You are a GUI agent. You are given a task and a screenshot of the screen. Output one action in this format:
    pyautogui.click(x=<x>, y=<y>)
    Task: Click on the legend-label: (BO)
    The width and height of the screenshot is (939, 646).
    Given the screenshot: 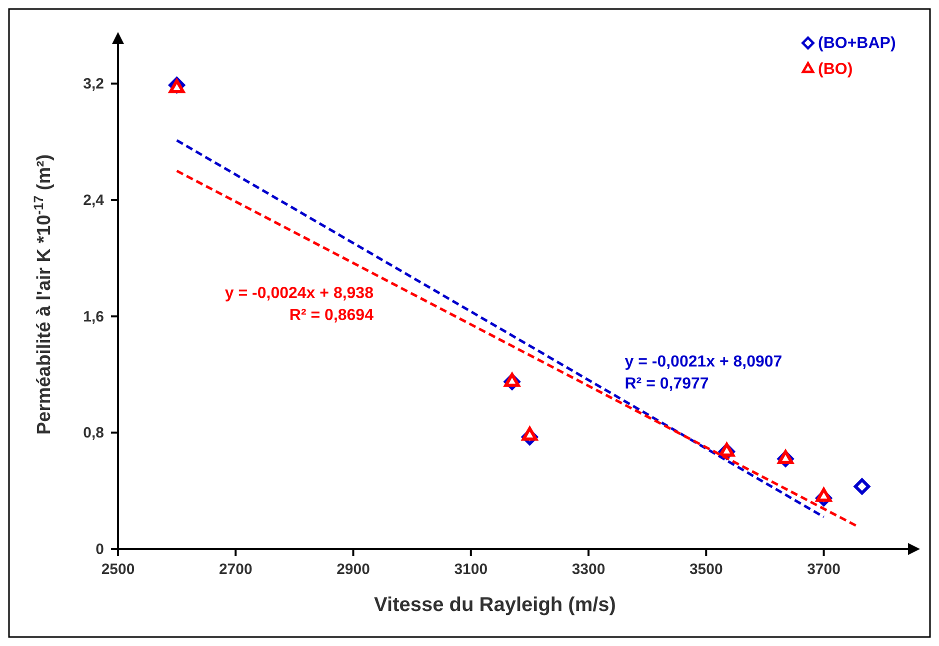 What is the action you would take?
    pyautogui.click(x=835, y=69)
    